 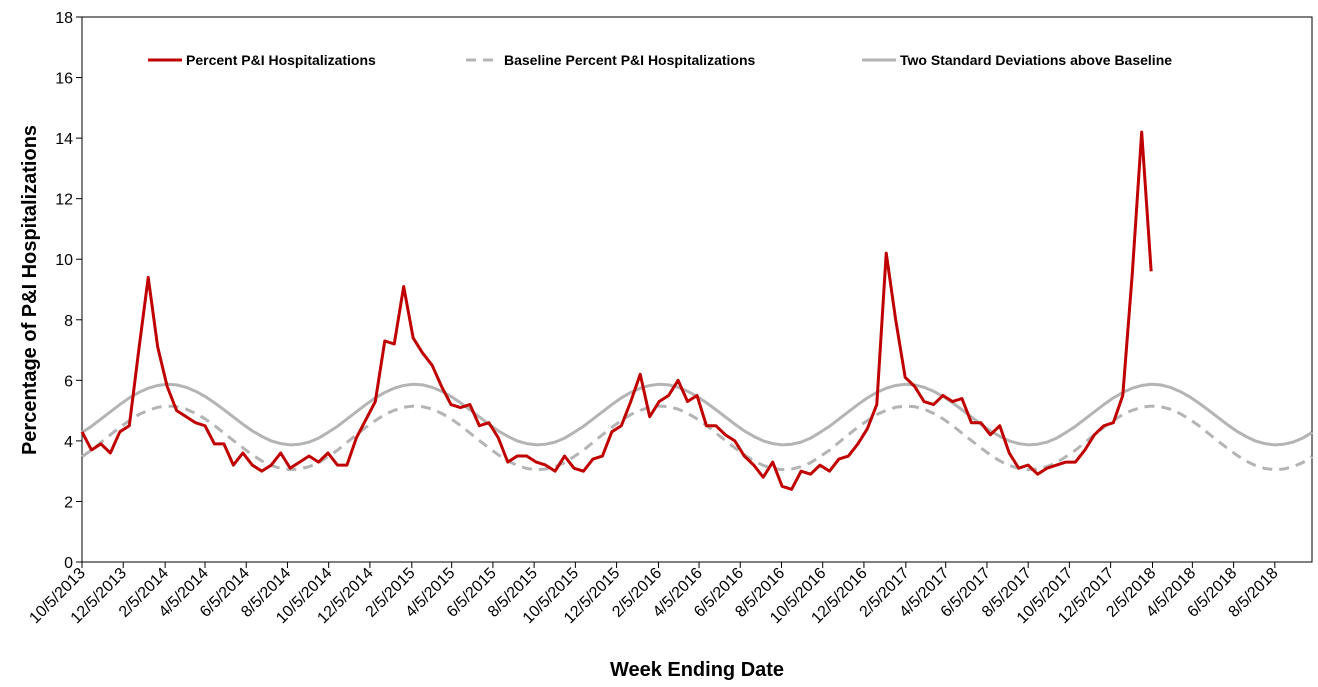 I want to click on y-tick-label: 4, so click(x=68, y=442).